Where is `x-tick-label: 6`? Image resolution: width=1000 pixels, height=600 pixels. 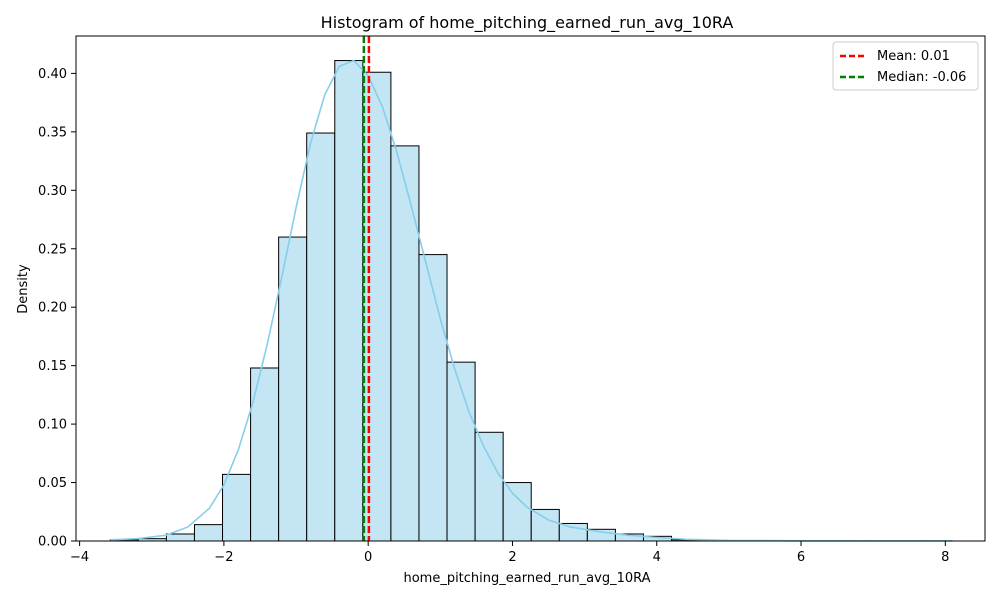 x-tick-label: 6 is located at coordinates (801, 557).